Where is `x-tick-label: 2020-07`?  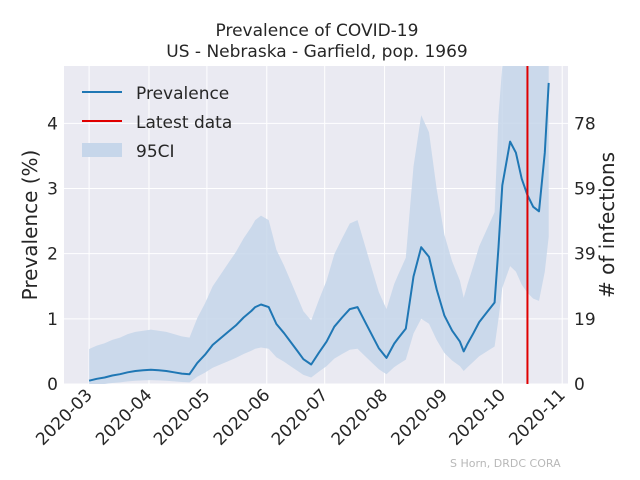 x-tick-label: 2020-07 is located at coordinates (300, 417).